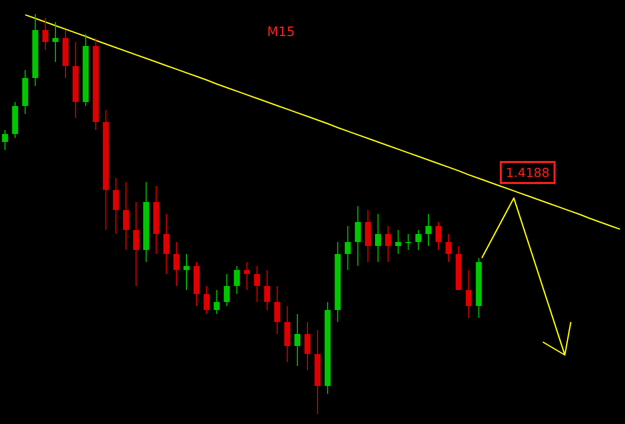 This screenshot has height=424, width=625. Describe the element at coordinates (281, 32) in the screenshot. I see `text: M15` at that location.